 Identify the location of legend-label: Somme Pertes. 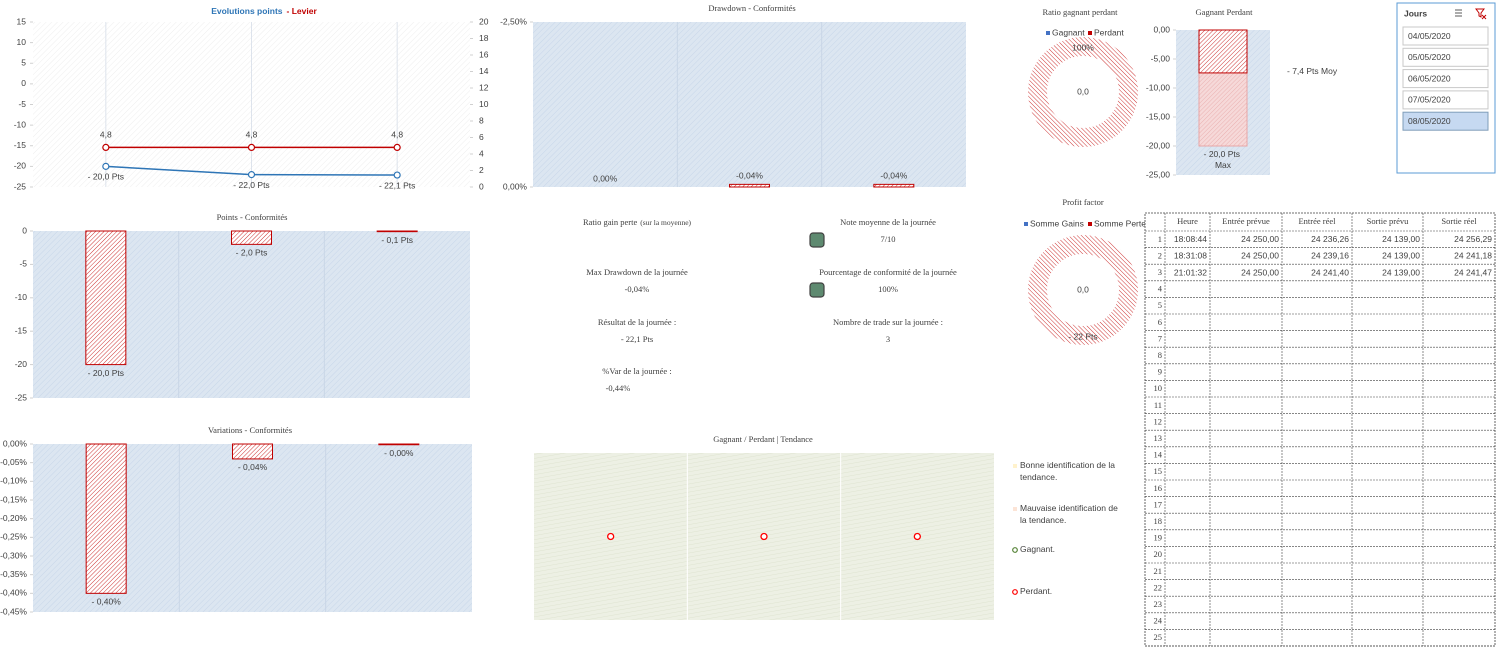
(1122, 223).